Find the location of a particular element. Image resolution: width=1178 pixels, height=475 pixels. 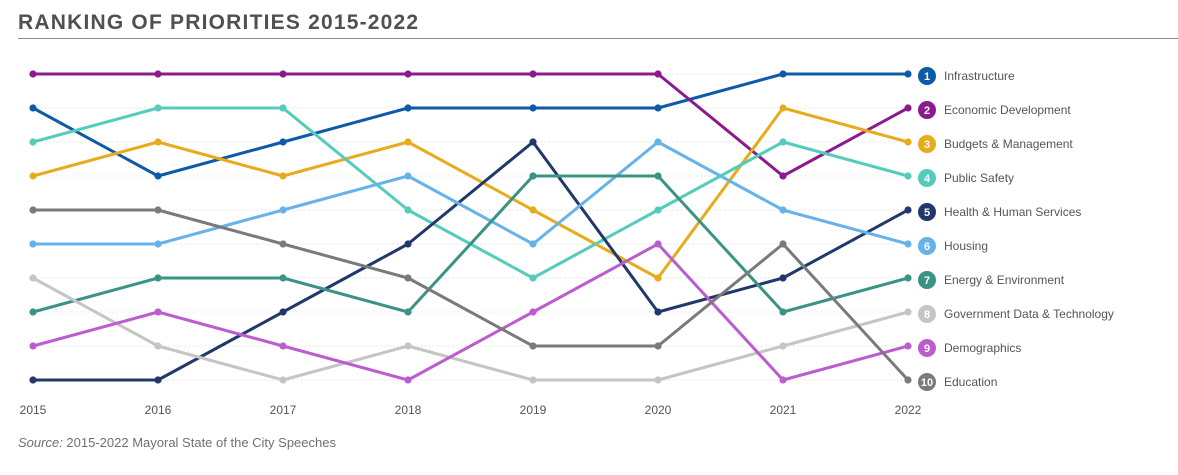

legend-badge-demographics is located at coordinates (927, 348).